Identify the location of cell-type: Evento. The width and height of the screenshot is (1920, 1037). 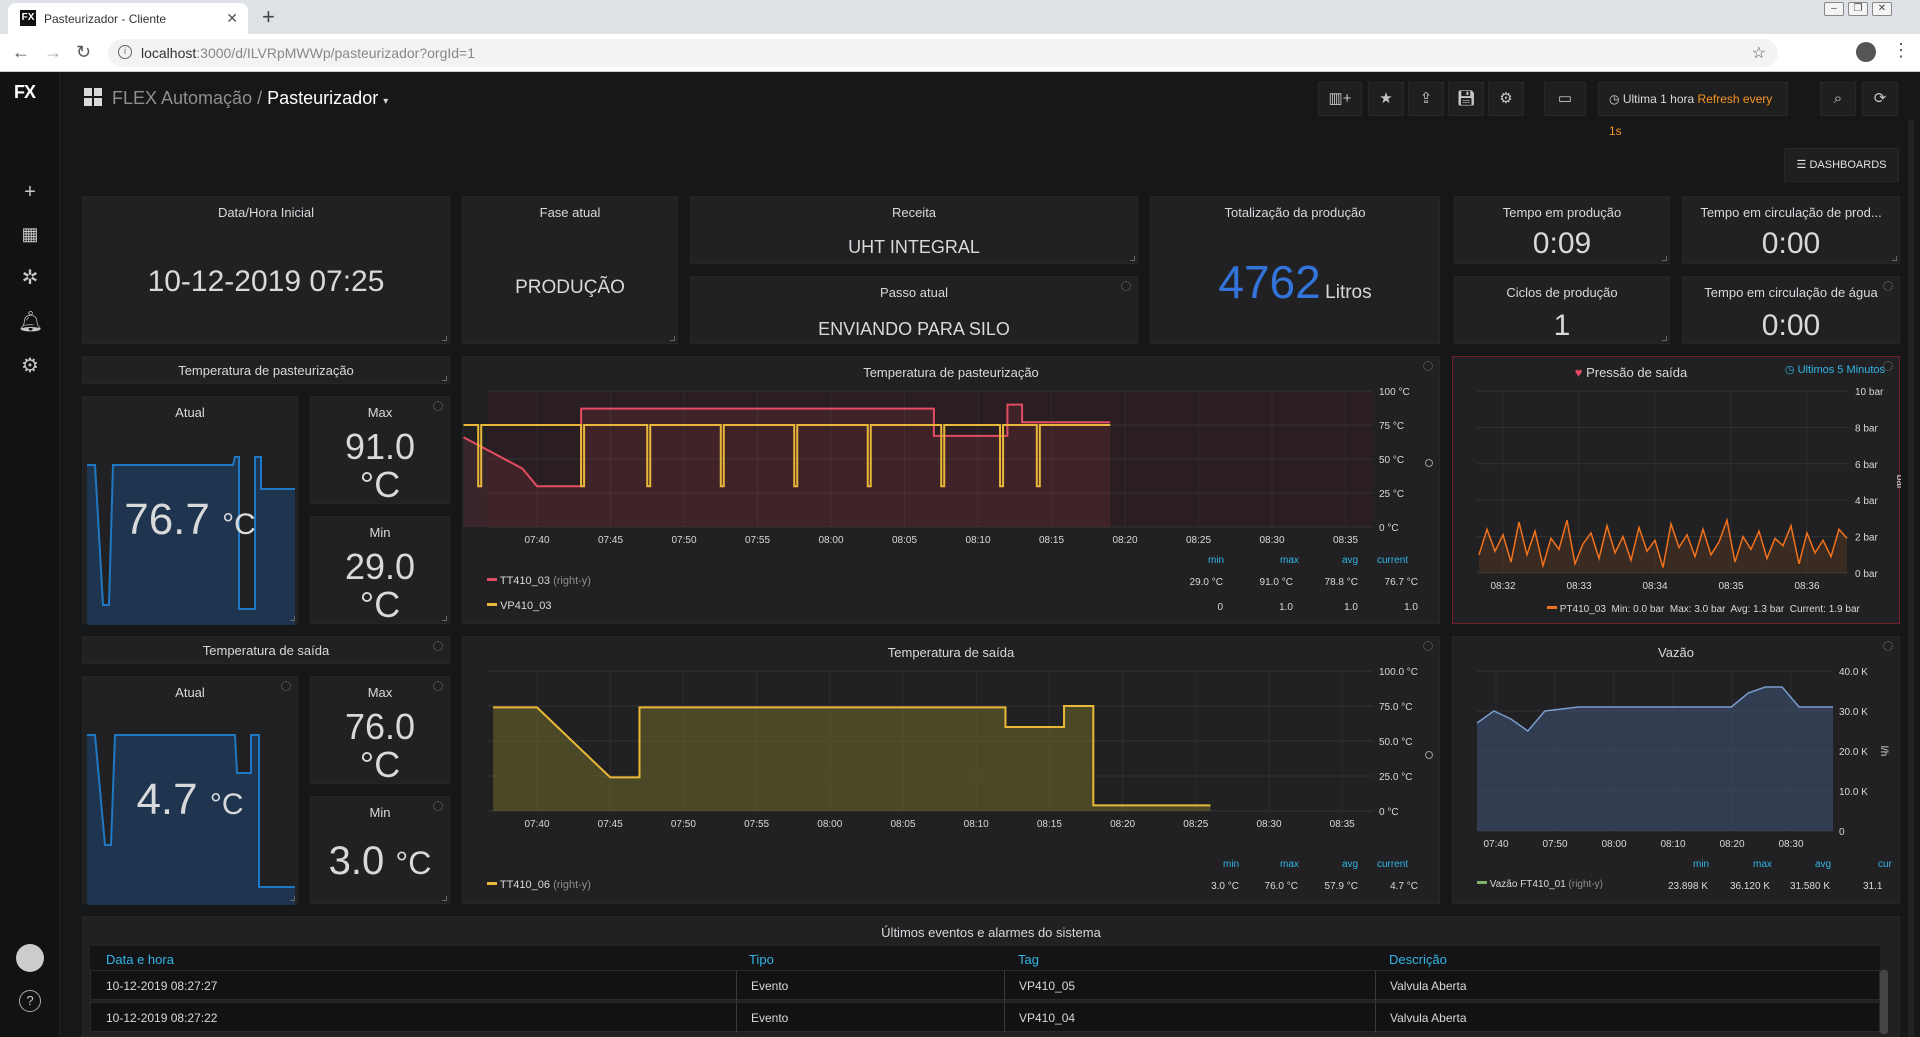
(770, 986).